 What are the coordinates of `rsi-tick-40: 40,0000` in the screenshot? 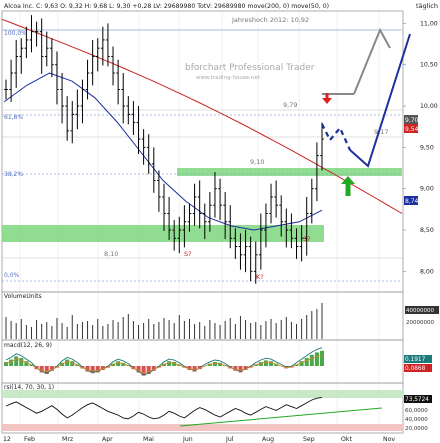 It's located at (416, 420).